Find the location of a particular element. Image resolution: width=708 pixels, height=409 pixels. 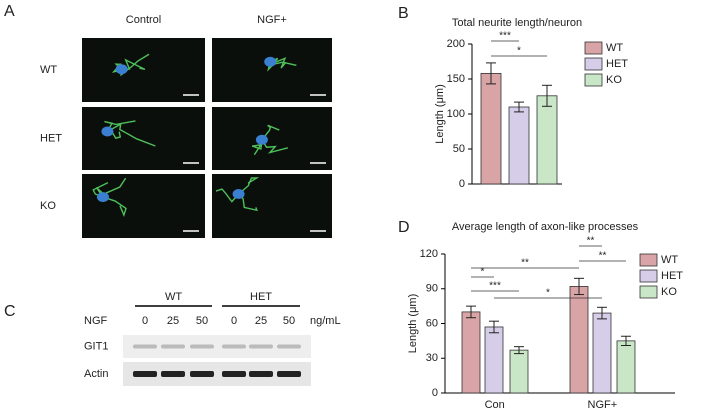

significance-label: *** is located at coordinates (495, 286).